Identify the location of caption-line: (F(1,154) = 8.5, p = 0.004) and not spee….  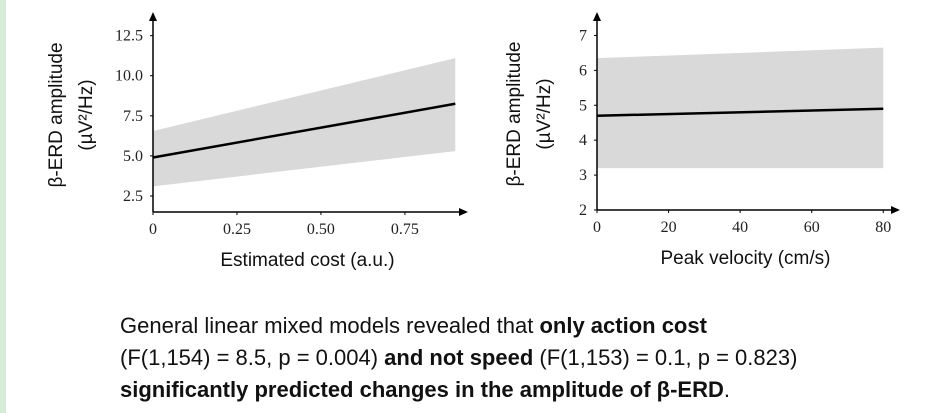
(458, 357).